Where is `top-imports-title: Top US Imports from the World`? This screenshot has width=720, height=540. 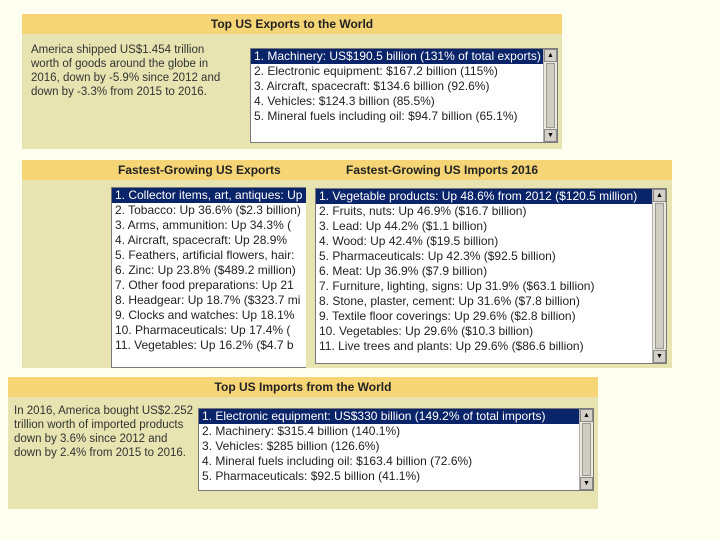 top-imports-title: Top US Imports from the World is located at coordinates (303, 387).